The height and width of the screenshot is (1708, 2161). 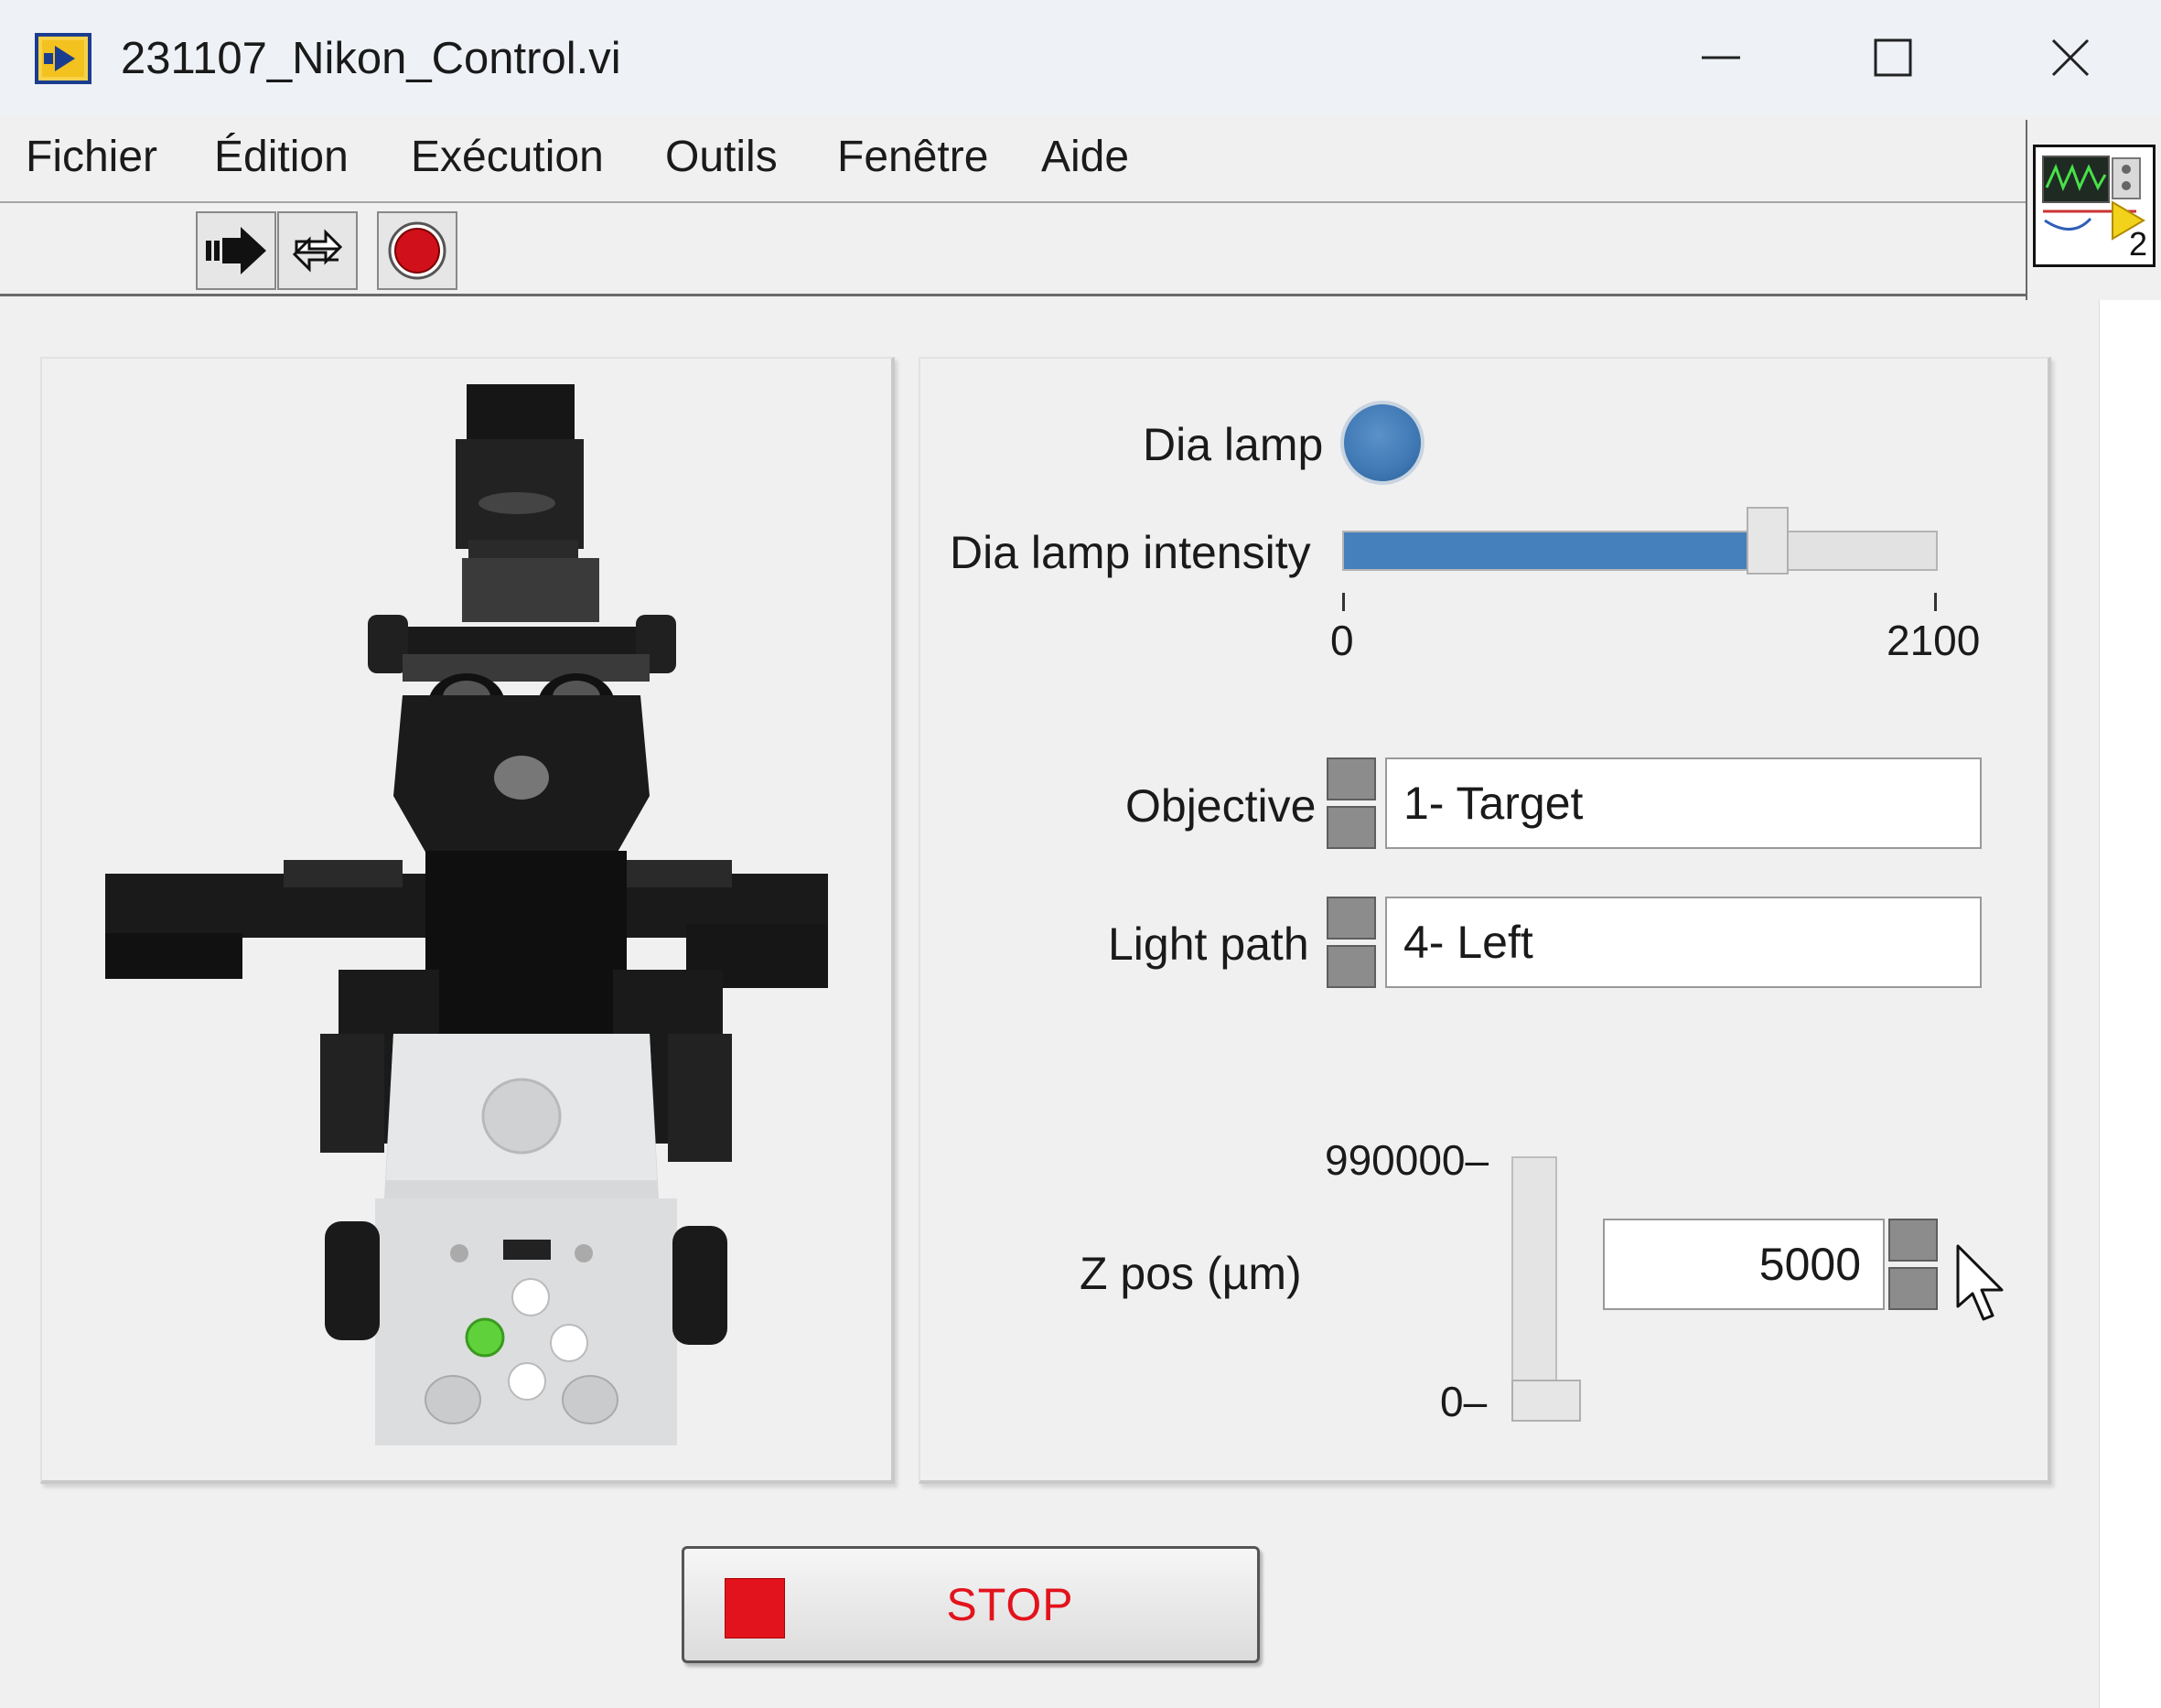 What do you see at coordinates (507, 157) in the screenshot?
I see `menu-execution: Exécution` at bounding box center [507, 157].